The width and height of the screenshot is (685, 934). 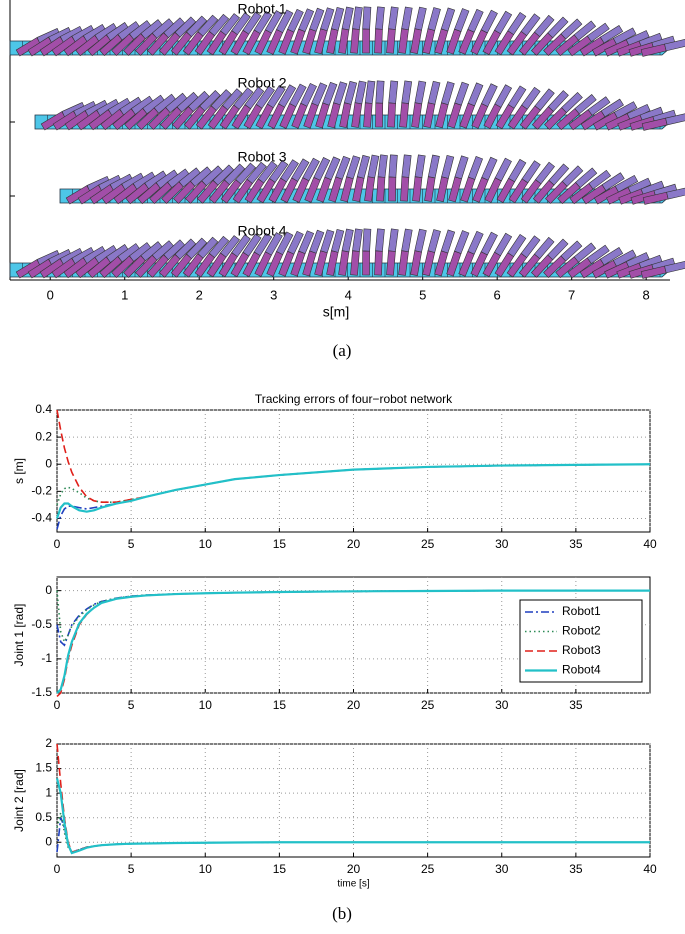 What do you see at coordinates (261, 9) in the screenshot?
I see `robot-label: Robot 1` at bounding box center [261, 9].